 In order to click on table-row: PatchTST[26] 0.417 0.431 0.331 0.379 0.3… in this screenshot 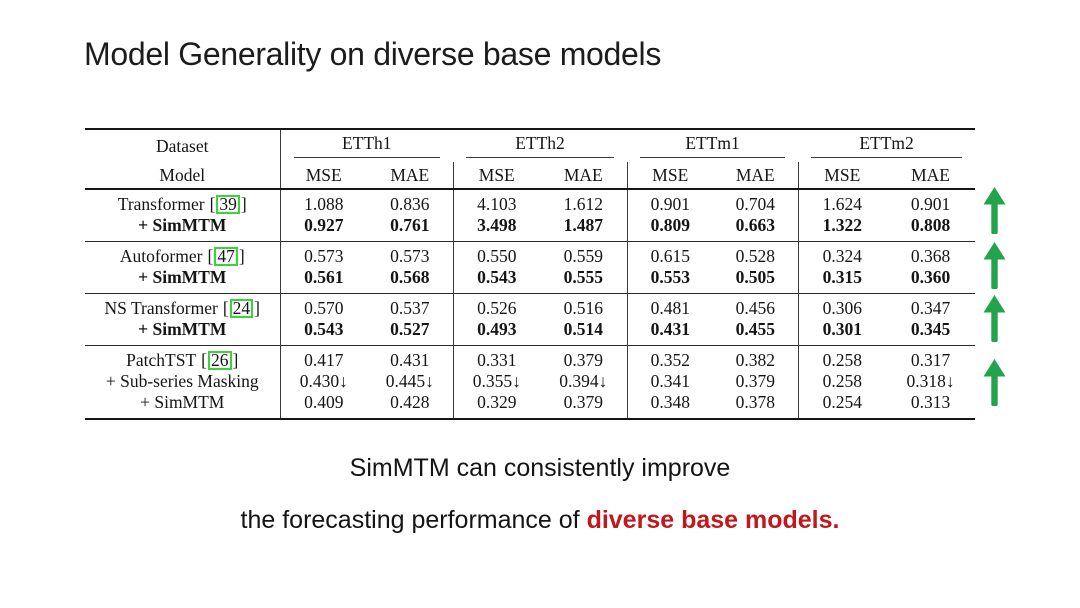, I will do `click(530, 358)`.